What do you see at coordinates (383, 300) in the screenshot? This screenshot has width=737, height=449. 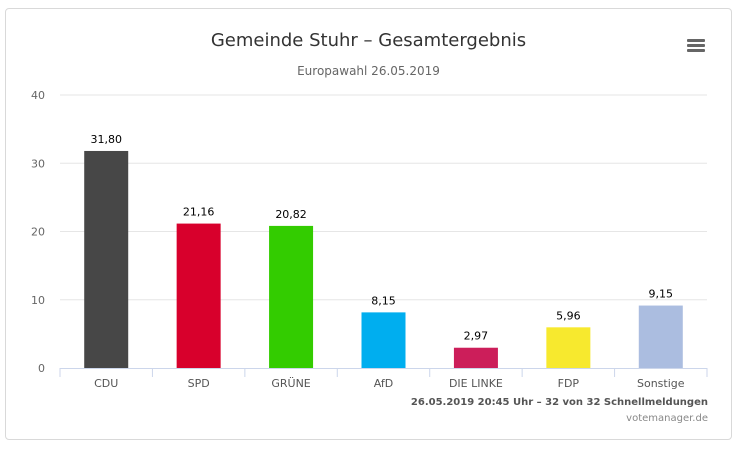 I see `data-label: 8,15` at bounding box center [383, 300].